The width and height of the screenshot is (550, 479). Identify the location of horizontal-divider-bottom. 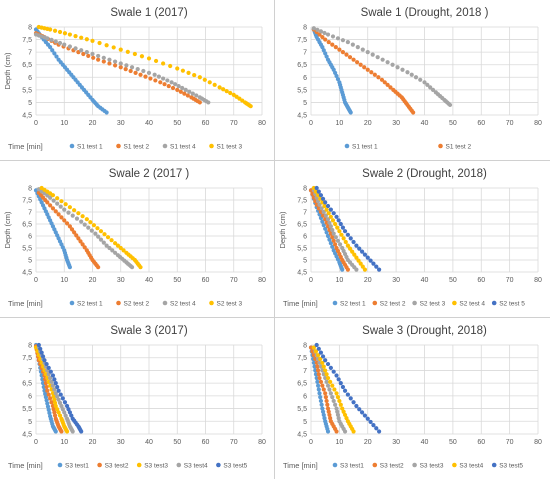
(275, 317).